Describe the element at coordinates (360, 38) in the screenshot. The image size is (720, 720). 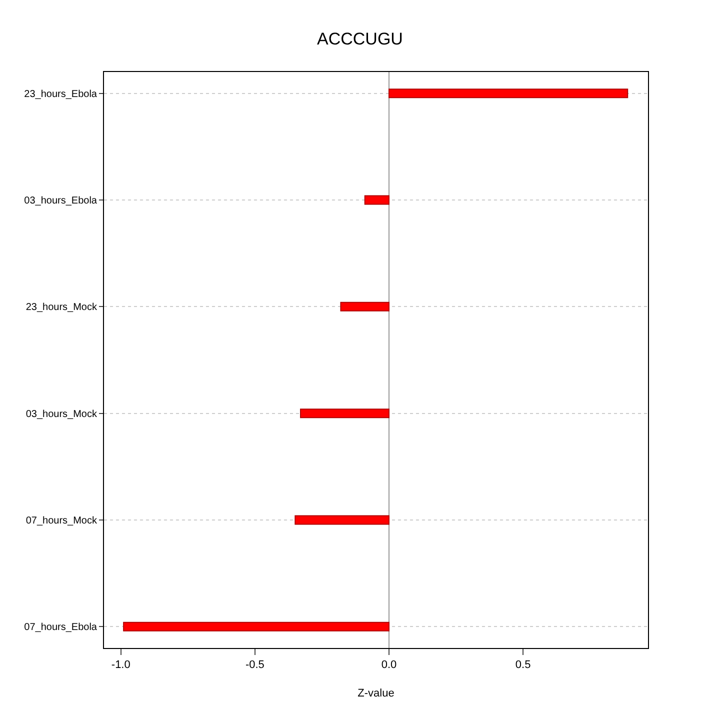
I see `chart-title: ACCCUGU` at that location.